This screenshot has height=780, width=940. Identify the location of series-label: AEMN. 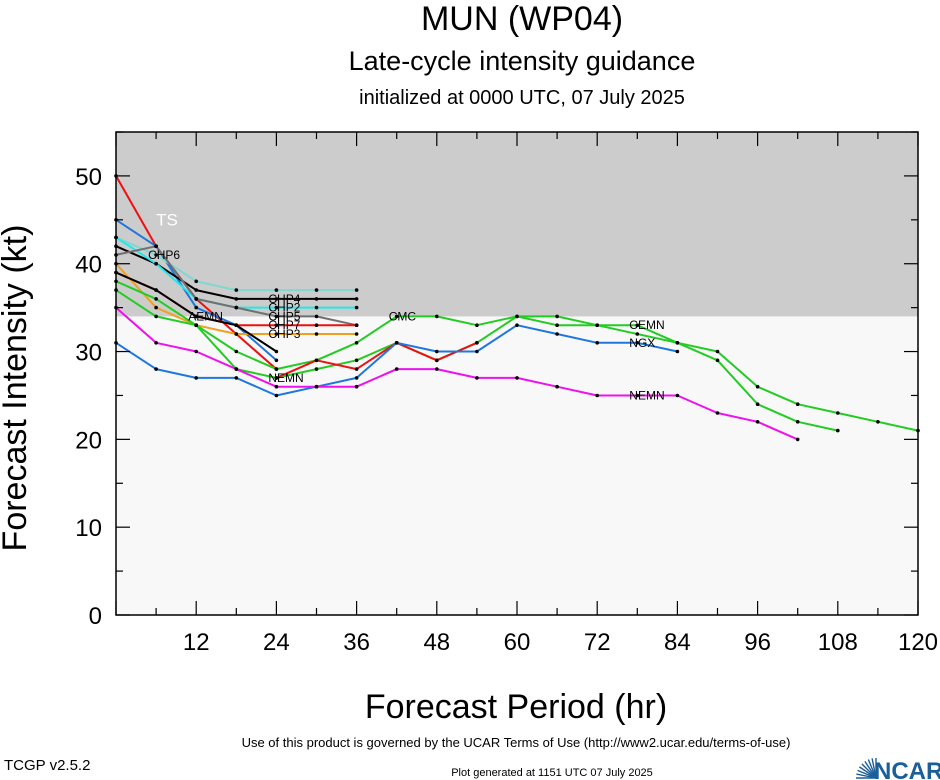
(205, 316).